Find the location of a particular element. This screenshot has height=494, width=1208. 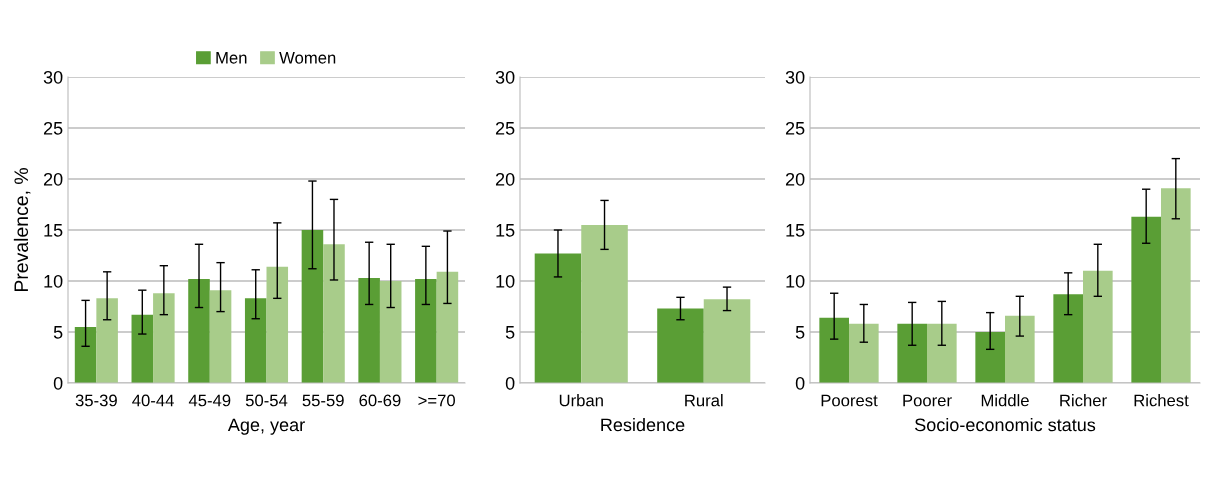

legend-label: Women is located at coordinates (307, 58).